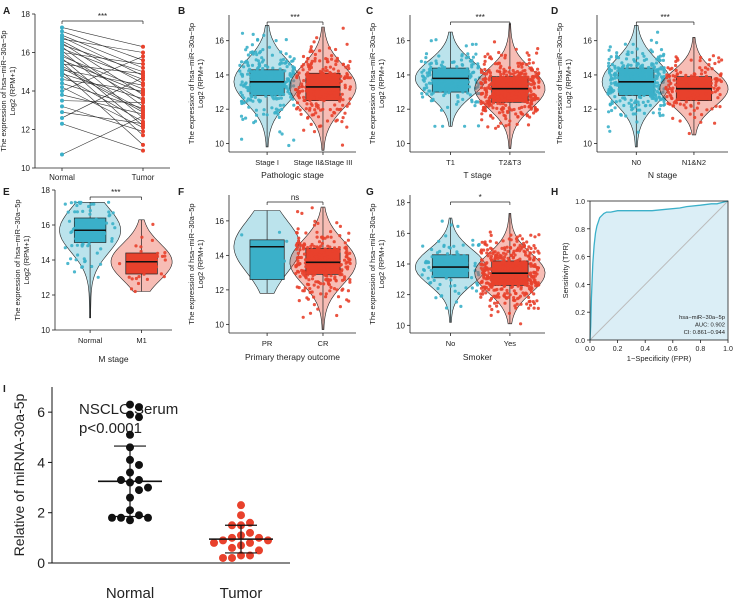 The height and width of the screenshot is (607, 733). Describe the element at coordinates (580, 285) in the screenshot. I see `y-tick-label-h: 0.4` at that location.